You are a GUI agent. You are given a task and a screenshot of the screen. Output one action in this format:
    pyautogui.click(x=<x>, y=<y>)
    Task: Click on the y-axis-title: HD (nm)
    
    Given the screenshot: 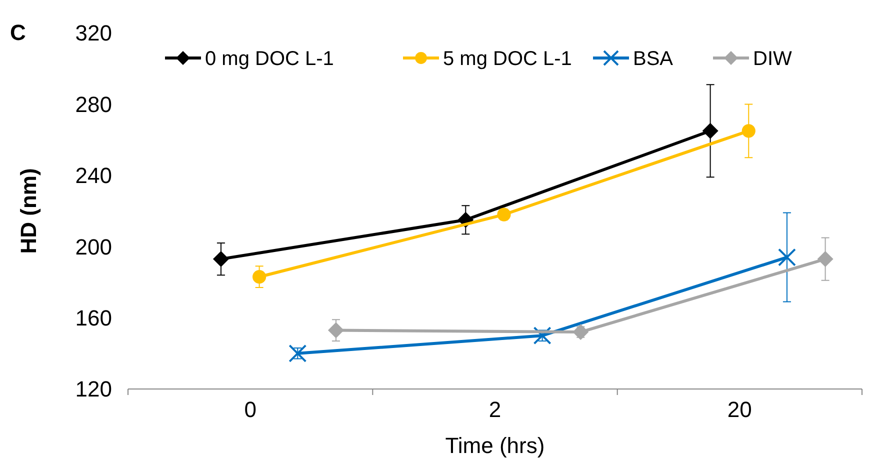 What is the action you would take?
    pyautogui.click(x=28, y=211)
    